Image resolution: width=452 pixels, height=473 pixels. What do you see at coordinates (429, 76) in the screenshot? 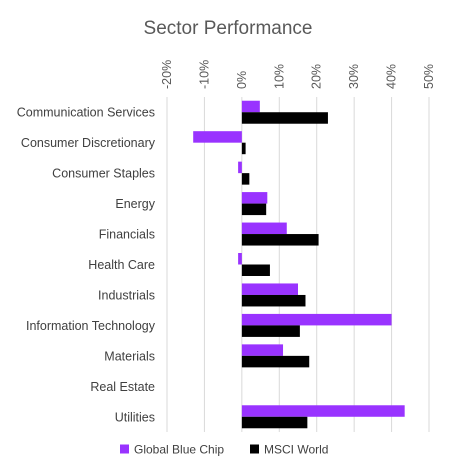
I see `x-tick-label: 50%` at bounding box center [429, 76].